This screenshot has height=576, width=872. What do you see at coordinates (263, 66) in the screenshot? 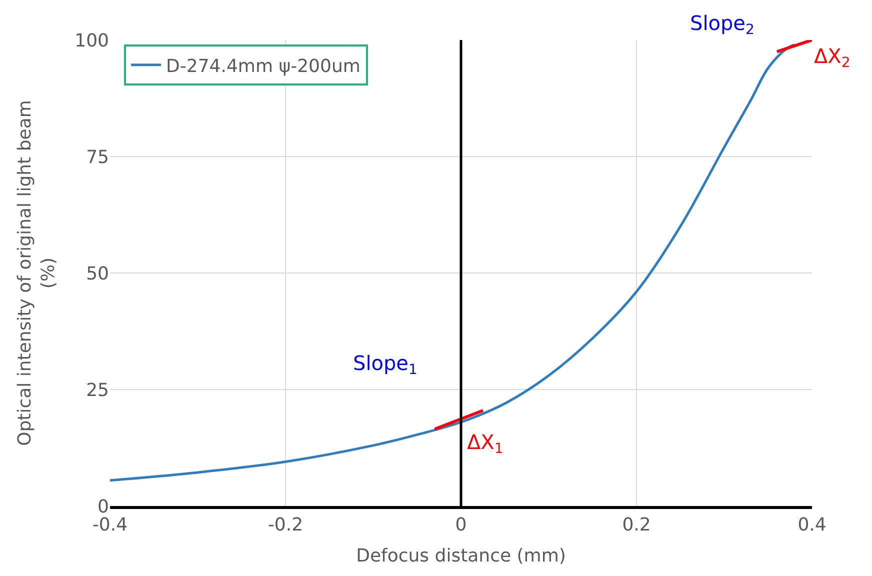
I see `legend-label: D-274.4mm ψ-200um` at bounding box center [263, 66].